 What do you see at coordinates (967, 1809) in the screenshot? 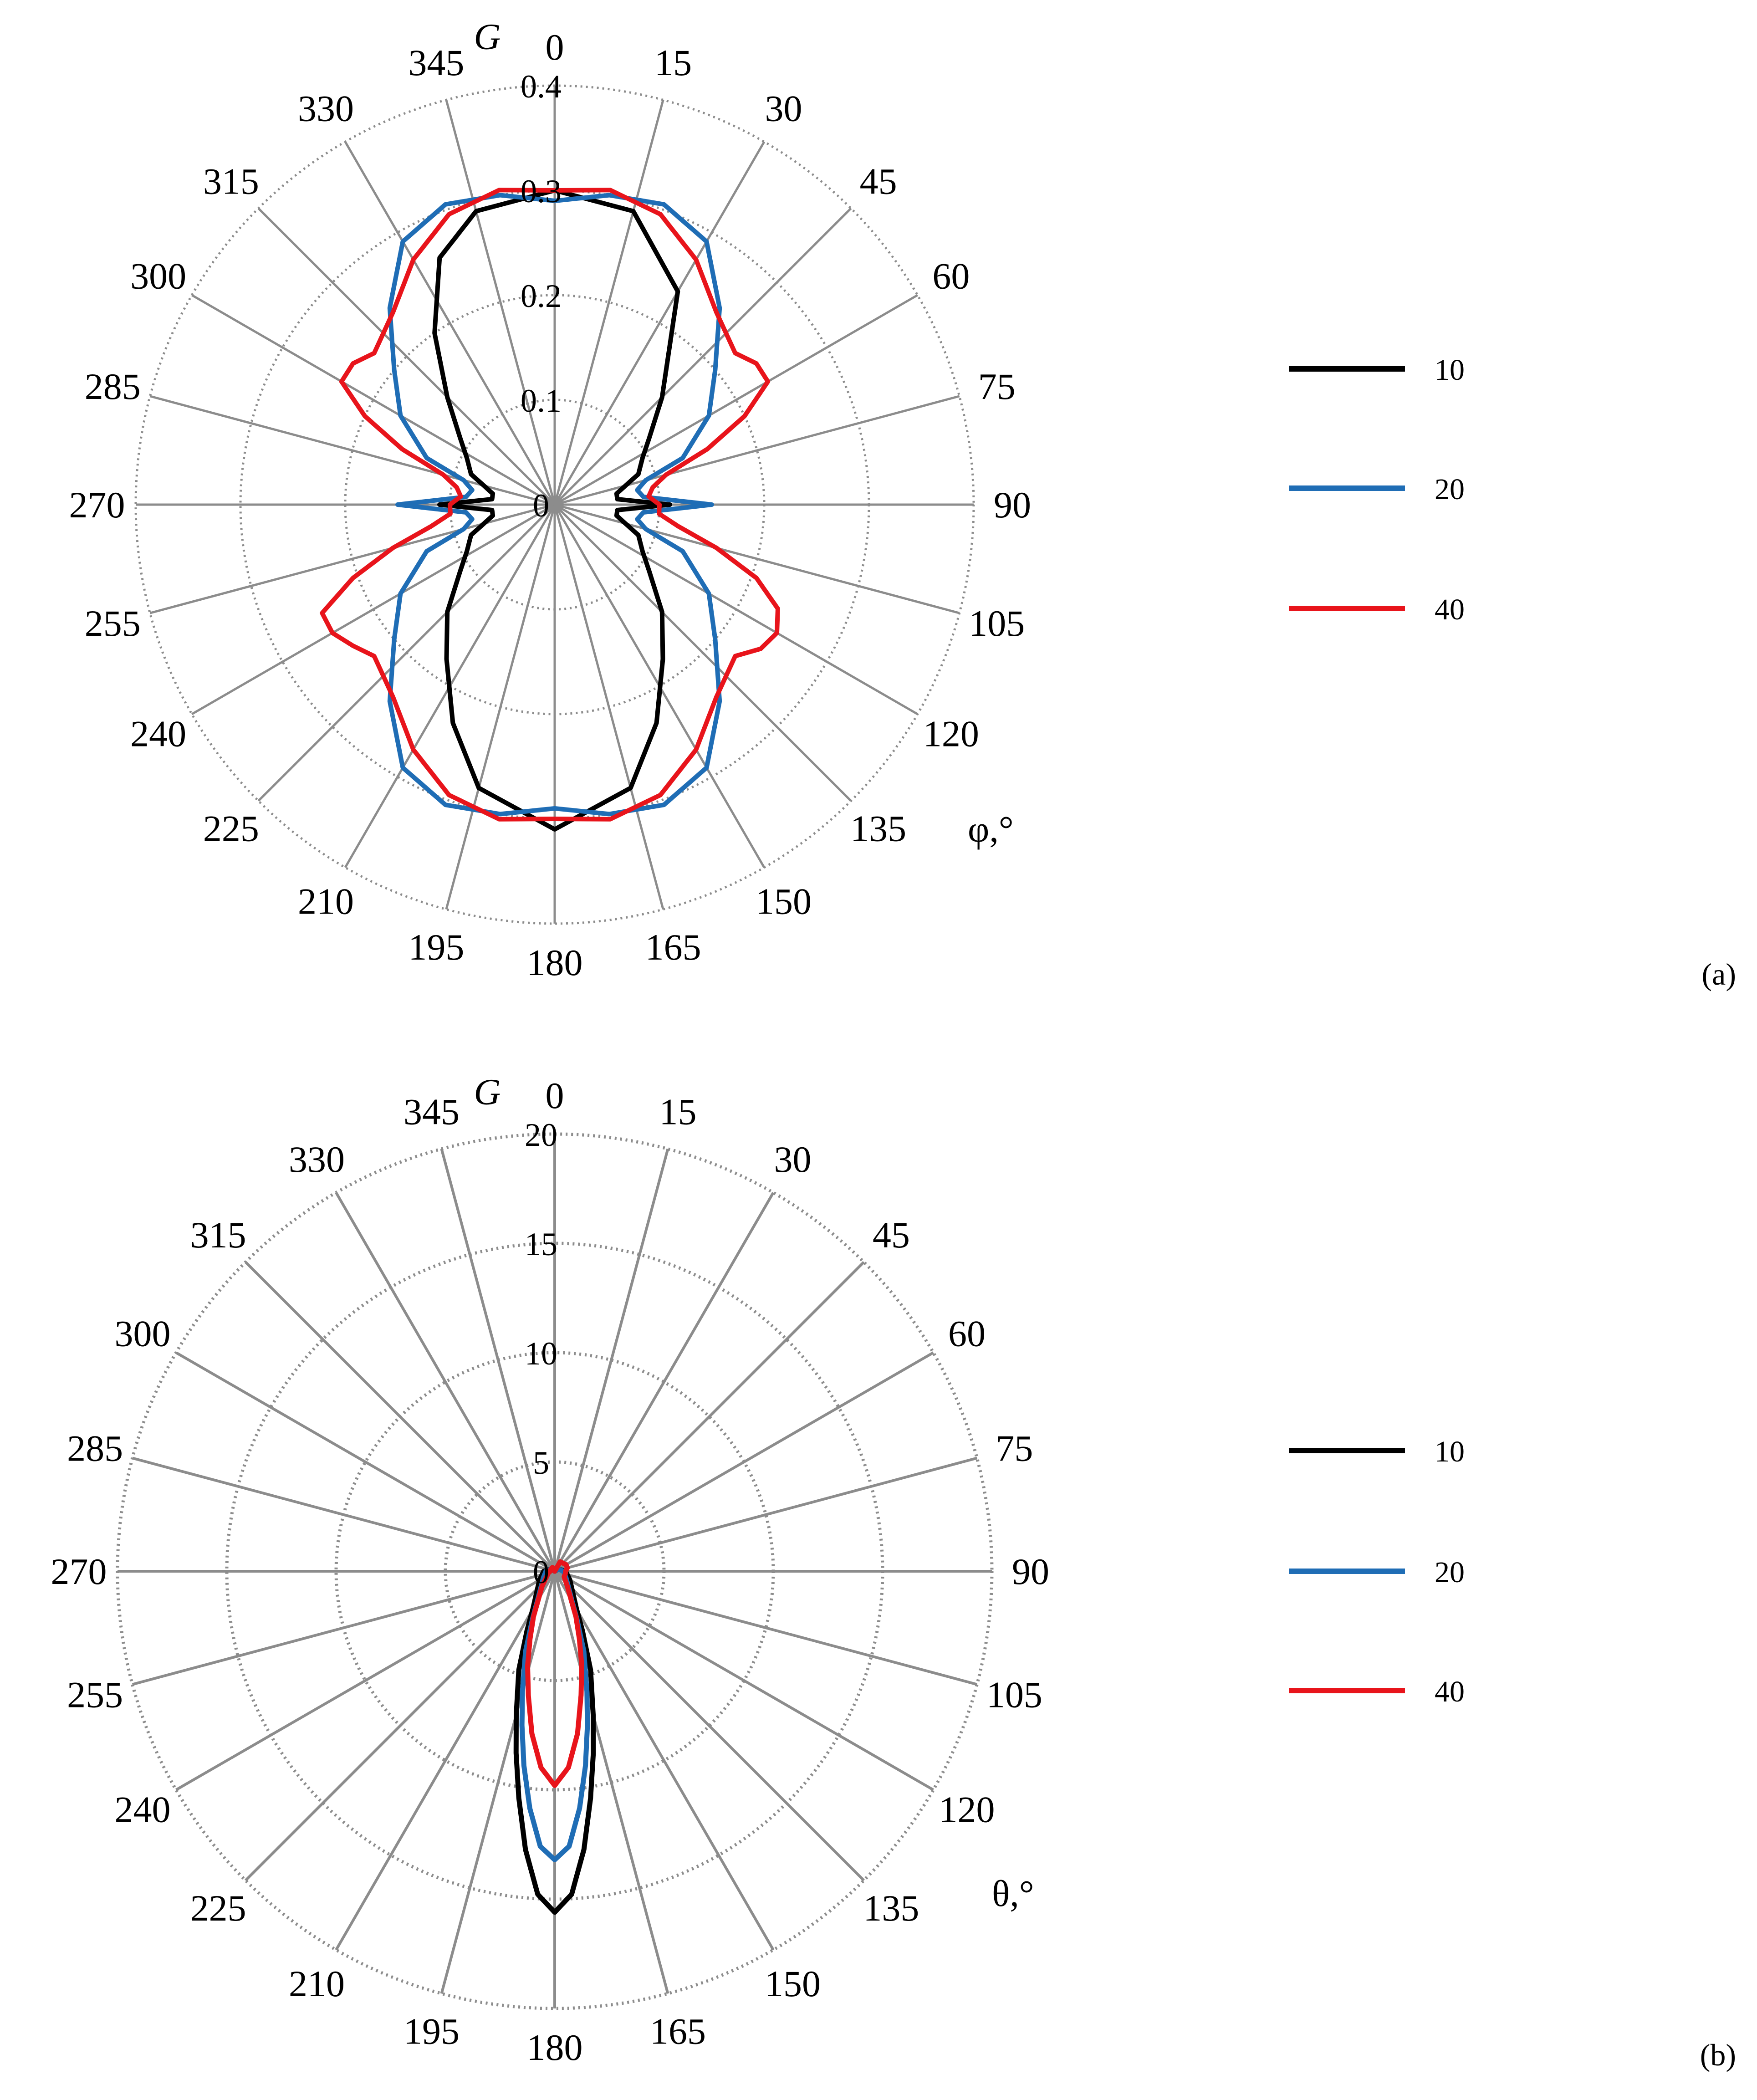
I see `angle-tick-label: 120` at bounding box center [967, 1809].